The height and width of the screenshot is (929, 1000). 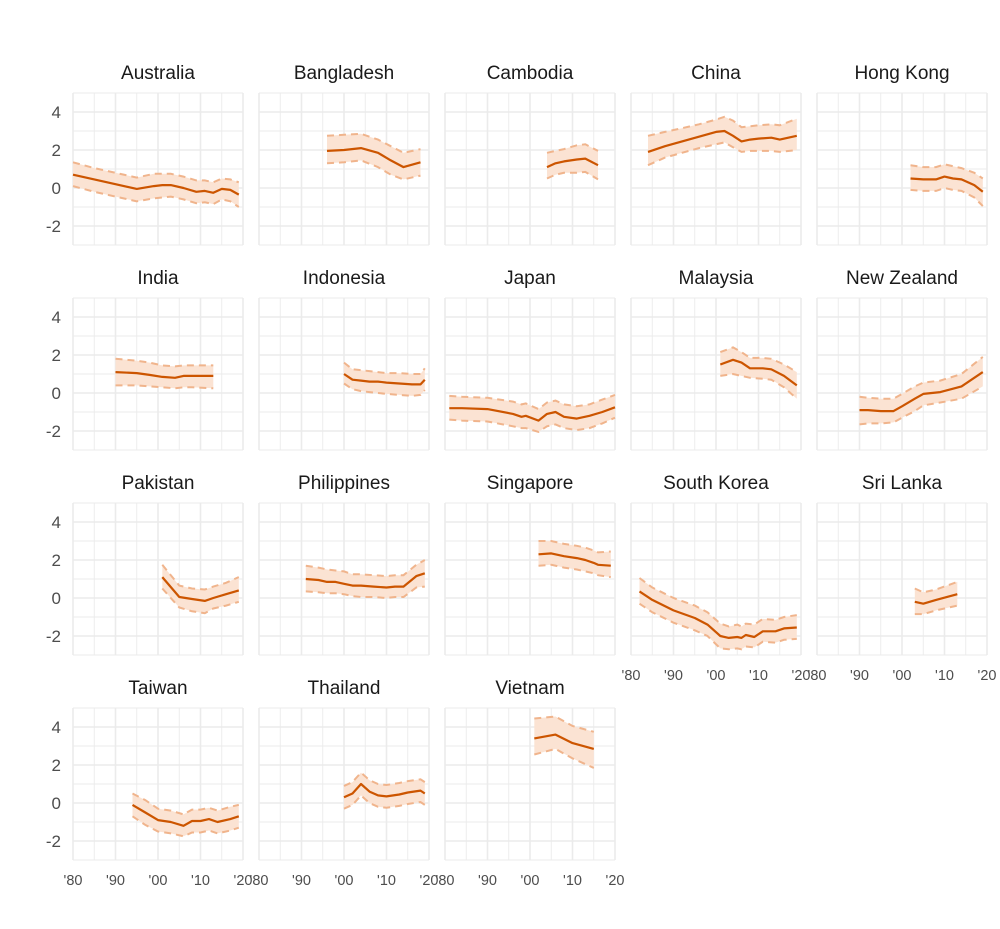 I want to click on panel-vietnam: Vietnam '80 '90 '00 '10 '20, so click(x=530, y=783).